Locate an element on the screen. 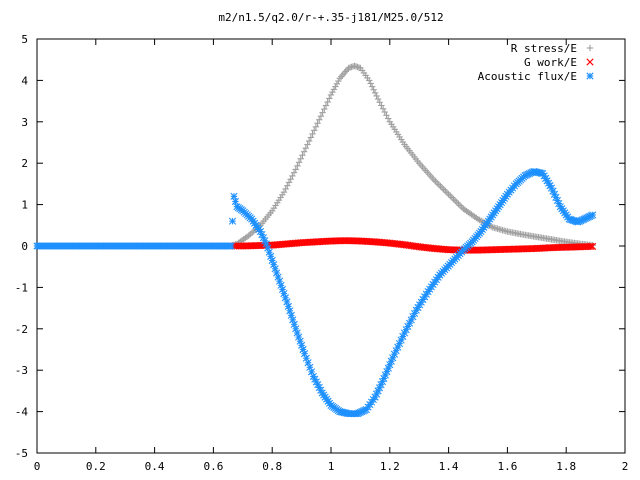  y-tick-label: 2 is located at coordinates (24, 163).